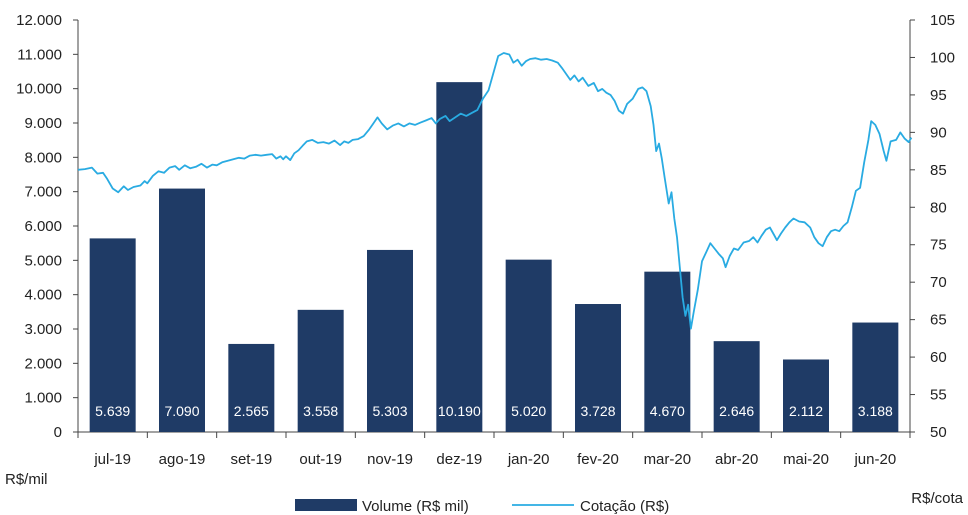 The width and height of the screenshot is (968, 515). What do you see at coordinates (43, 295) in the screenshot?
I see `left-tick-label: 4.000` at bounding box center [43, 295].